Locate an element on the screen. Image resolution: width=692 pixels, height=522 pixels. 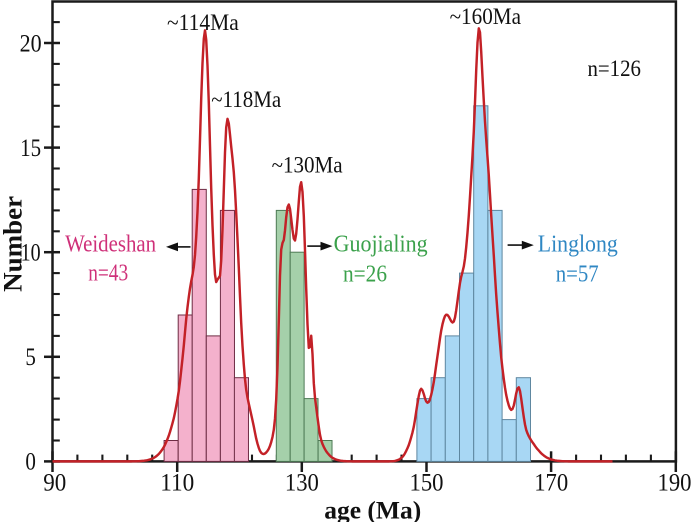
svg-text: 190 is located at coordinates (675, 482).